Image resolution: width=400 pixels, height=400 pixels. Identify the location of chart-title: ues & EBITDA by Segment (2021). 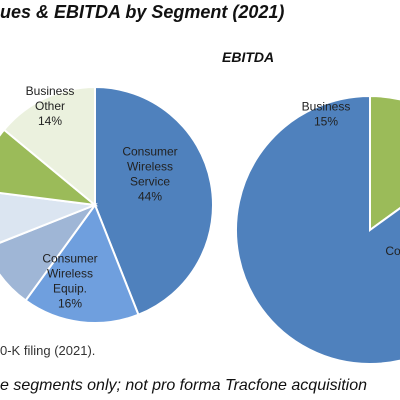
(142, 12).